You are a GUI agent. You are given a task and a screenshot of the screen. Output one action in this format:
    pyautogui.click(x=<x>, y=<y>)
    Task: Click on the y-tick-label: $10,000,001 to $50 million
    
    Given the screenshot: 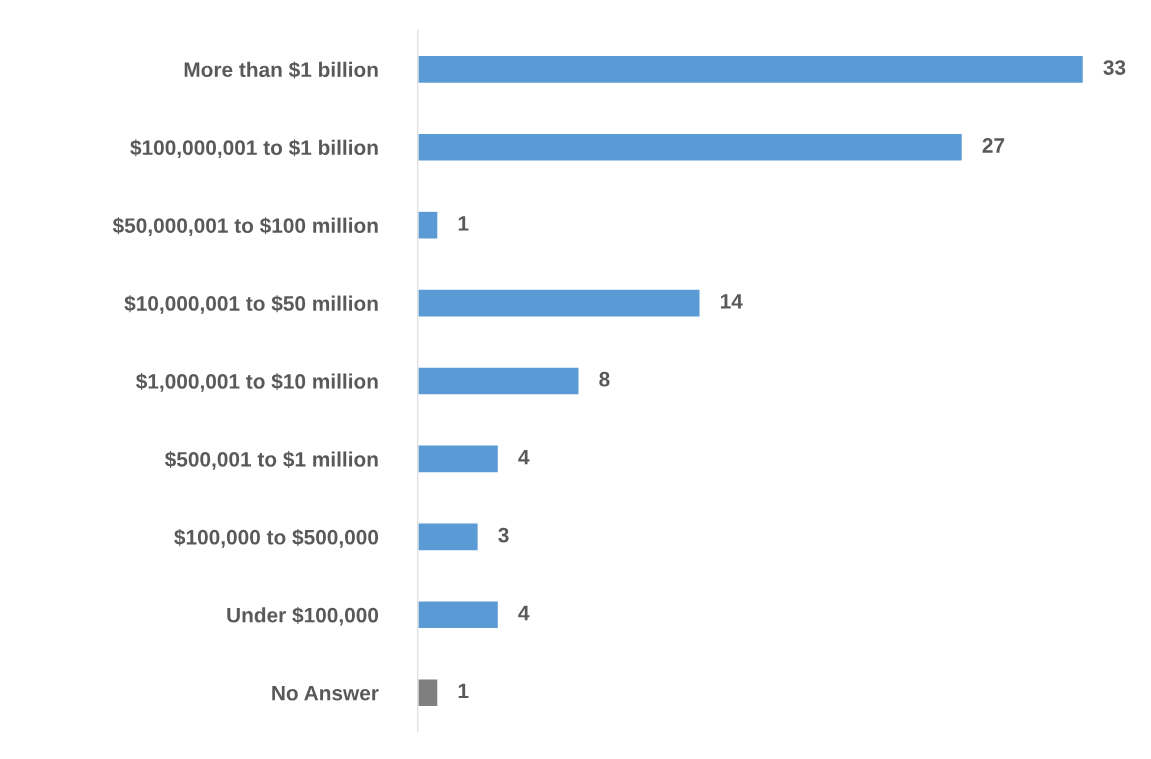 What is the action you would take?
    pyautogui.click(x=251, y=304)
    